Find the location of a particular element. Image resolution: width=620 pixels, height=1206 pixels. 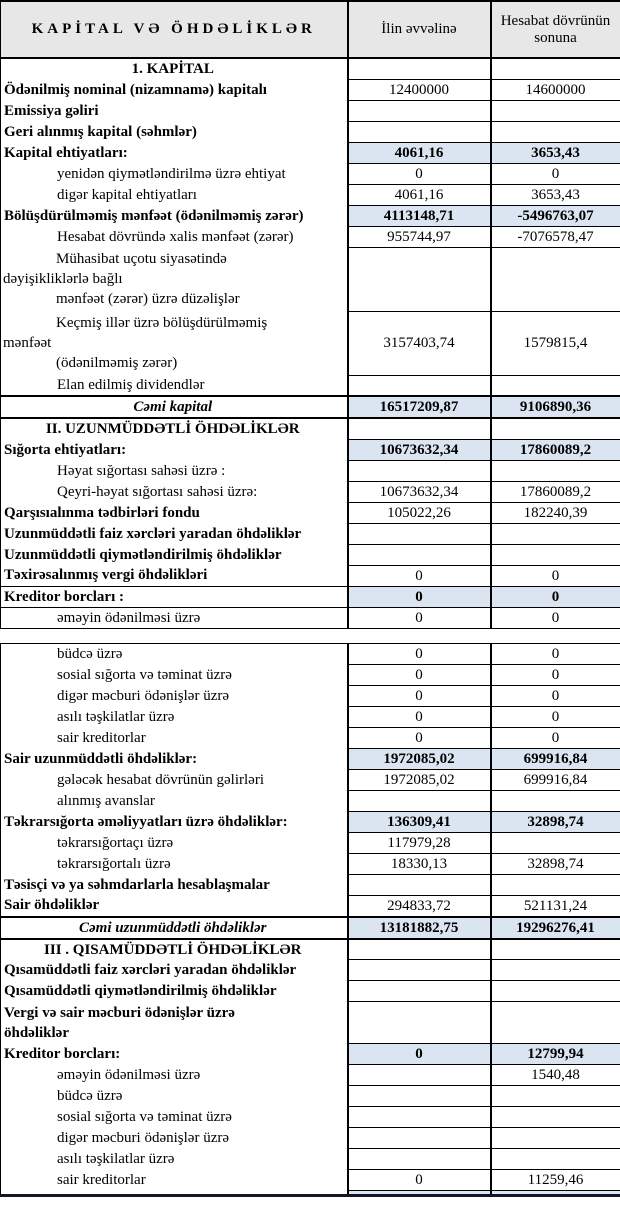

value-beginning-of-year: 12400000 is located at coordinates (418, 89).